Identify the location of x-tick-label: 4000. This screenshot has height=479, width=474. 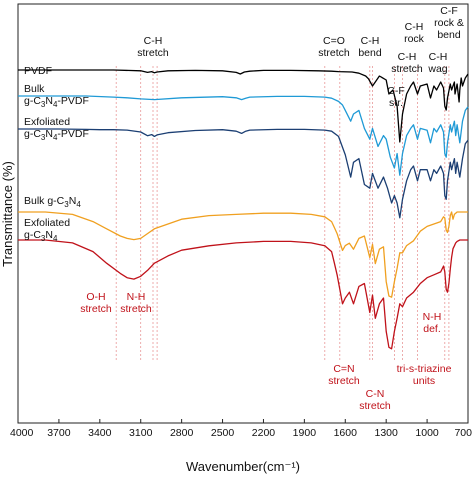
(22, 433).